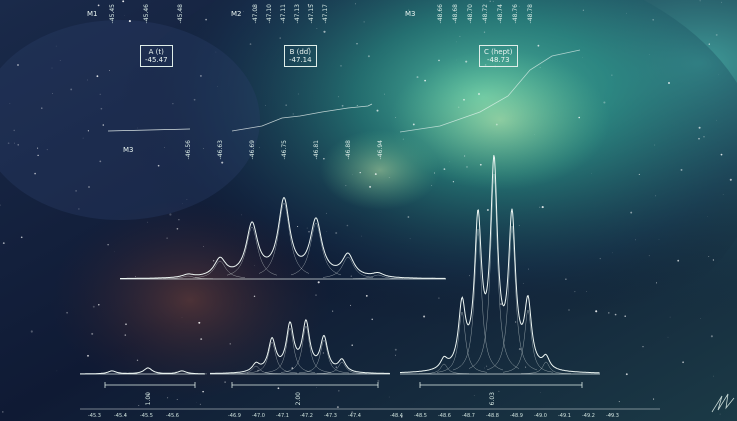 Image resolution: width=737 pixels, height=421 pixels. I want to click on multiplet-label-m2: M2, so click(236, 14).